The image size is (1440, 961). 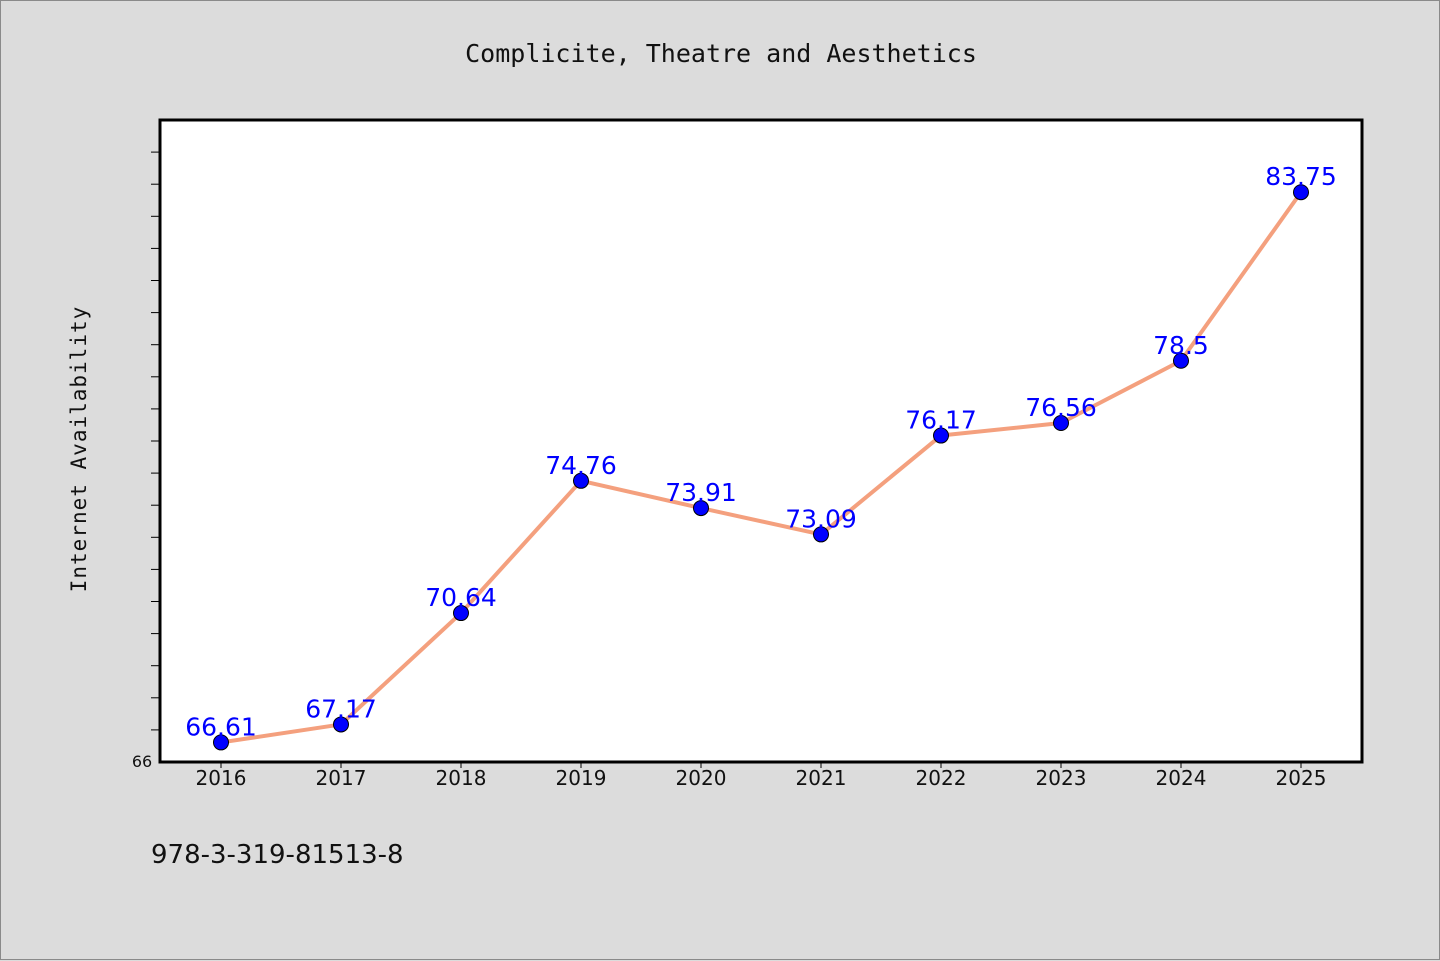 I want to click on data-label: 73.91, so click(x=701, y=492).